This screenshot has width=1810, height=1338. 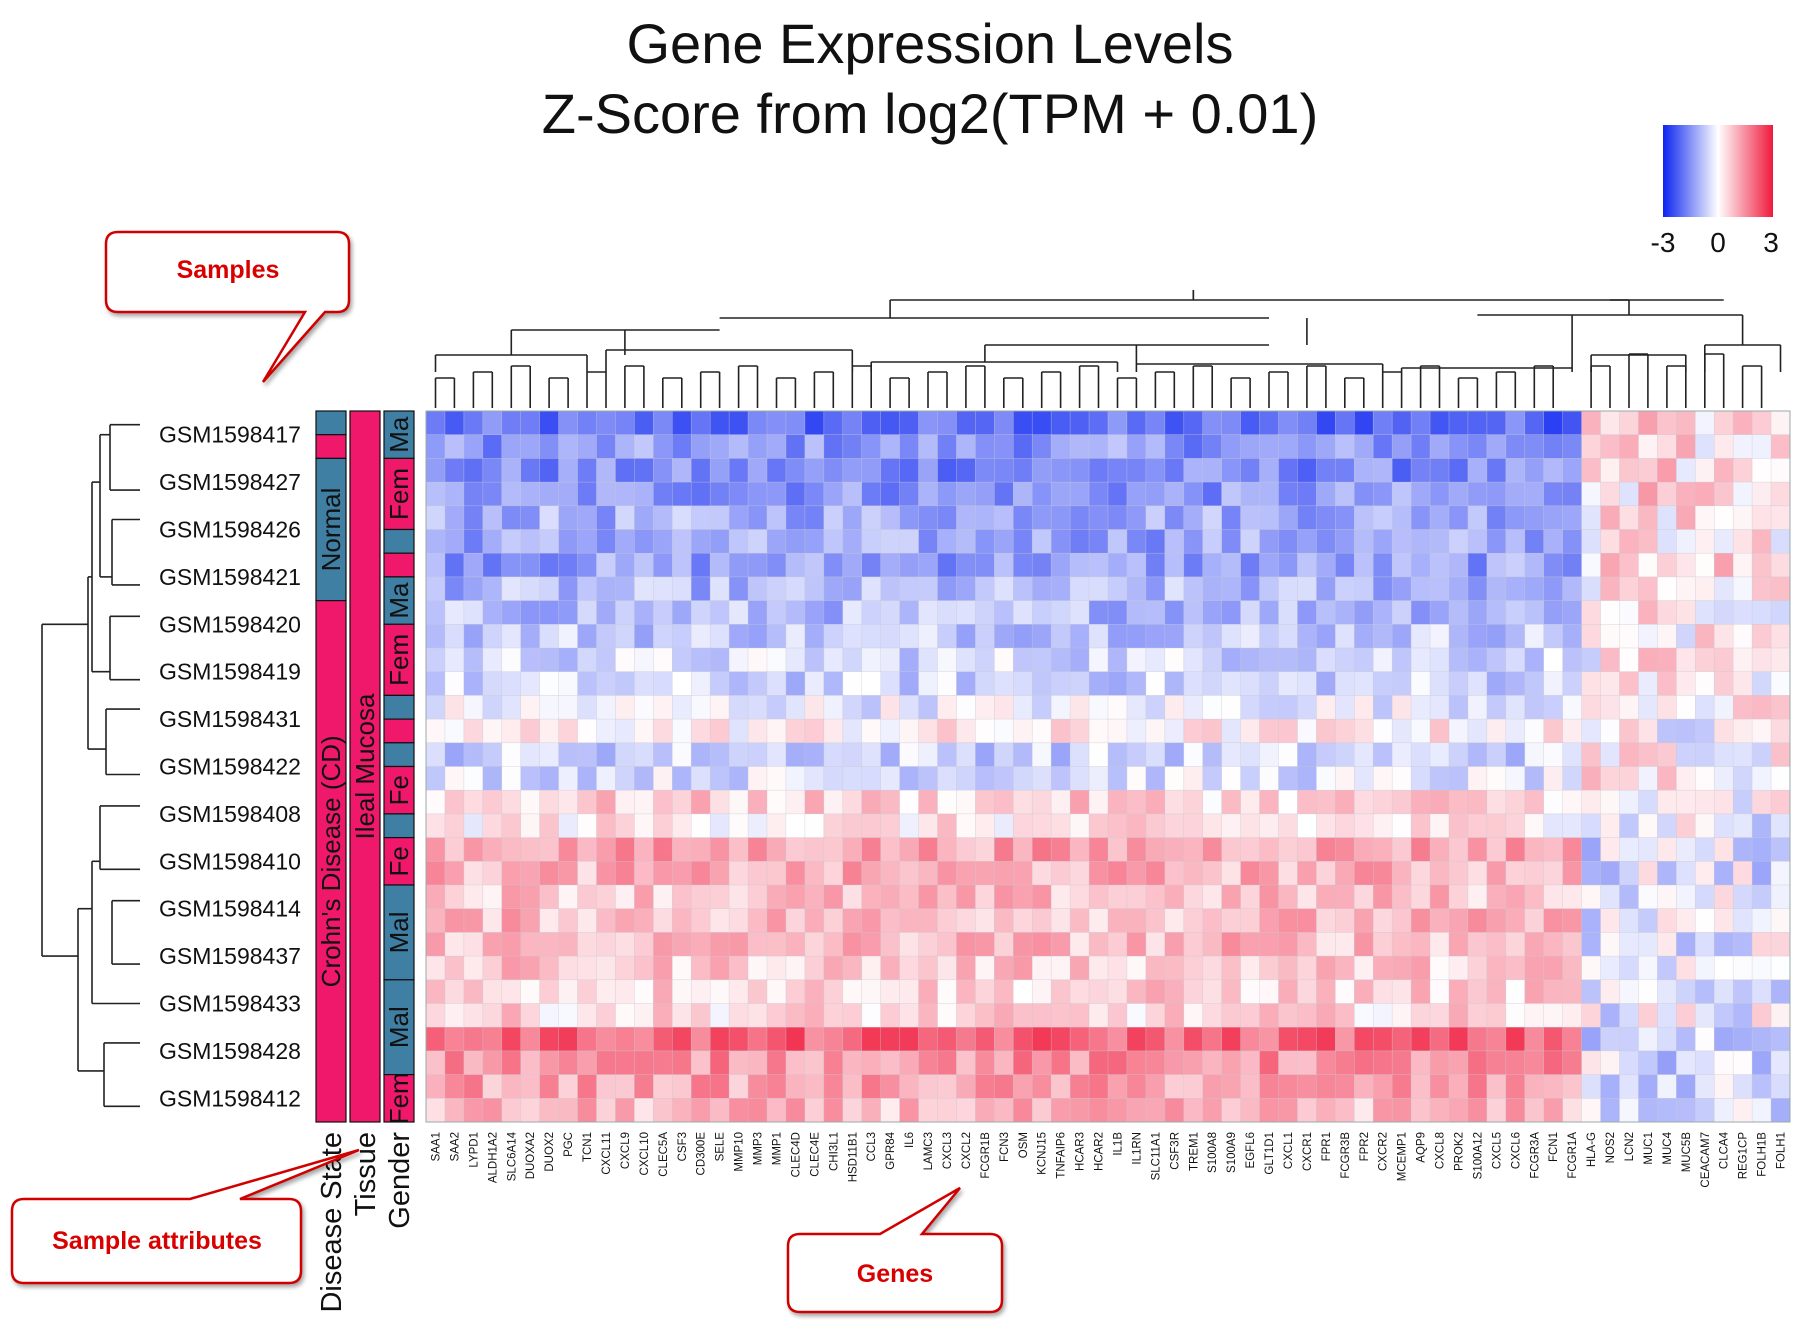 I want to click on gene-label: LCN2, so click(x=1630, y=1146).